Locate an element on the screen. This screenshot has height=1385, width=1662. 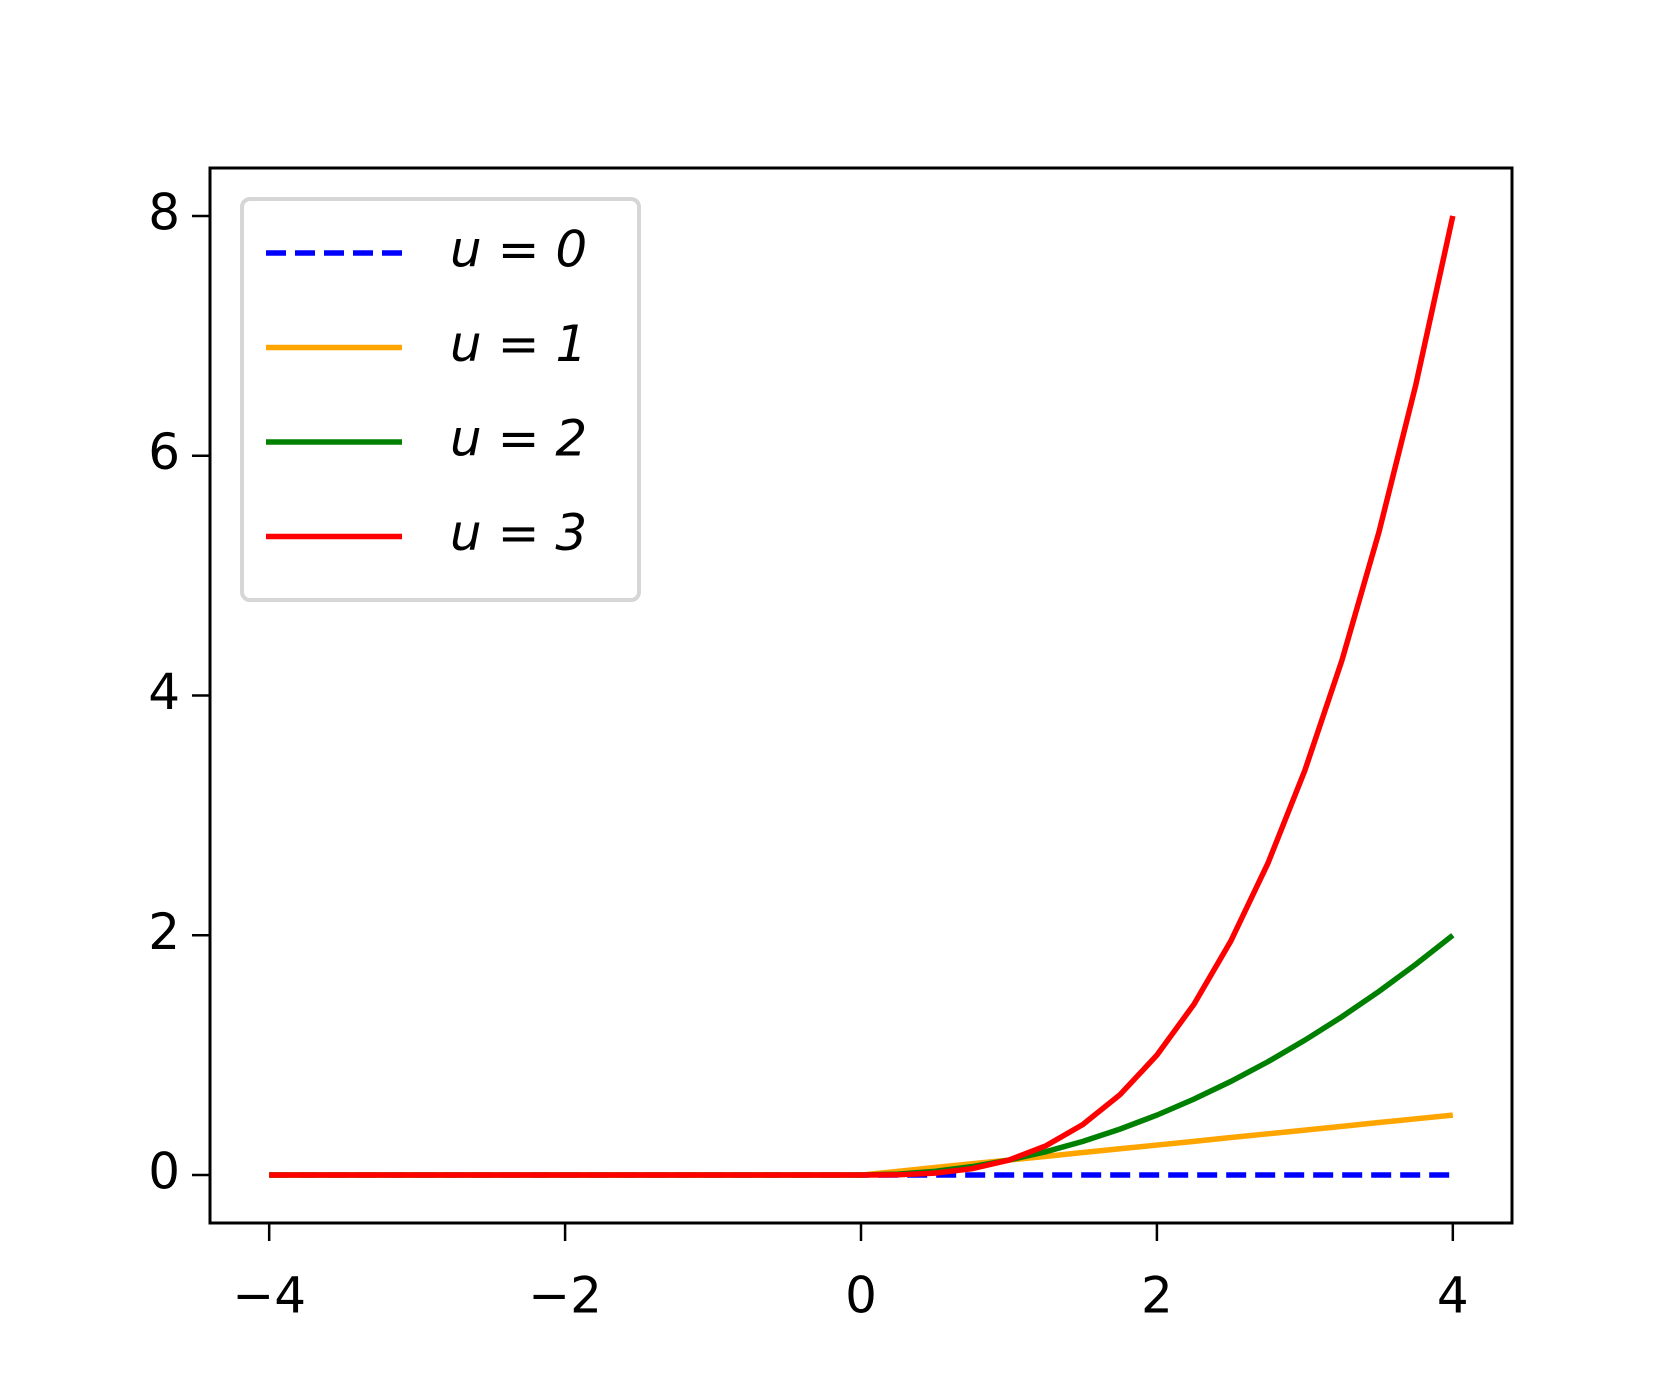
x-tick-label: 0 is located at coordinates (861, 1296).